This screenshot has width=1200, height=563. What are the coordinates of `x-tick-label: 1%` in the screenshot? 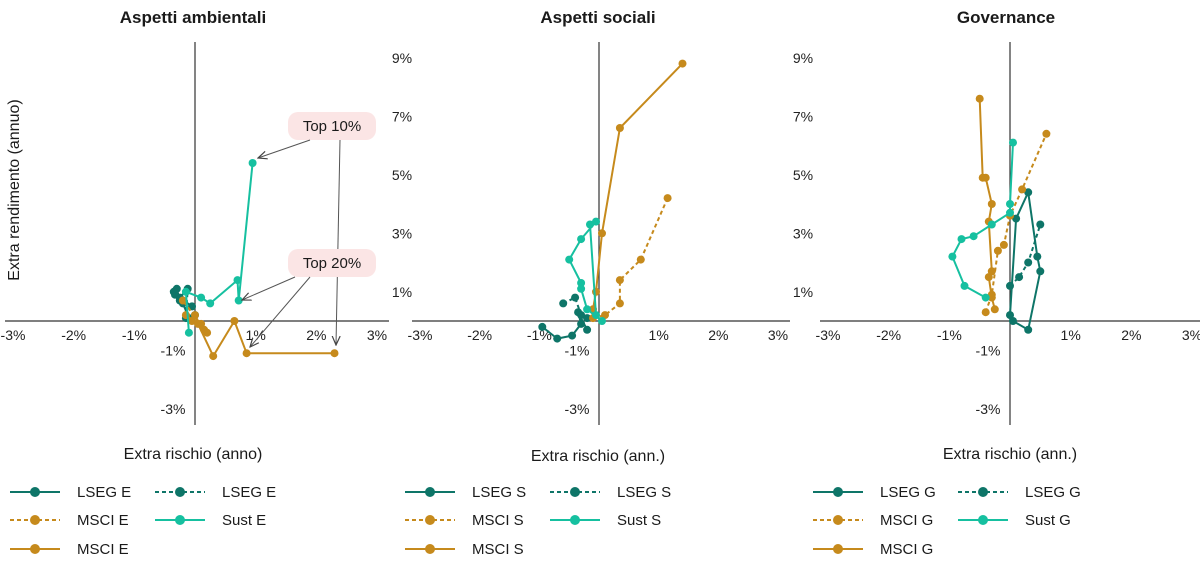 It's located at (659, 335).